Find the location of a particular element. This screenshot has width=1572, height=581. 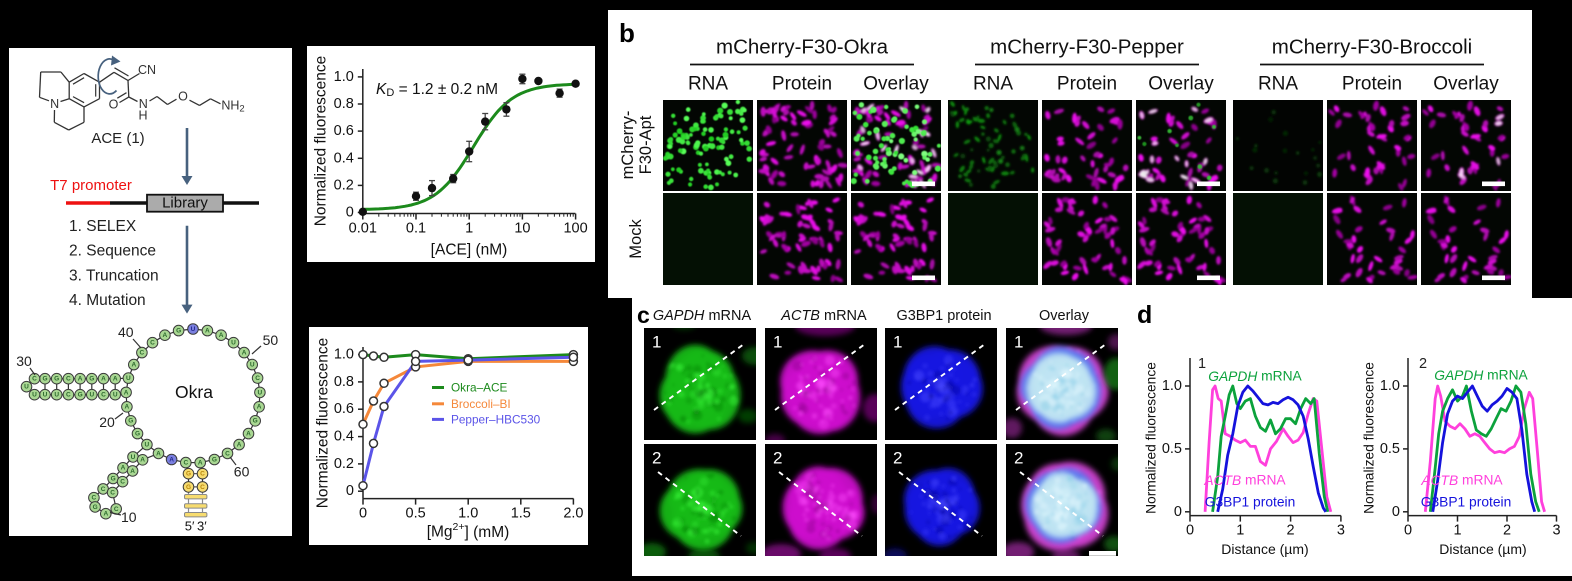

svg-text: Distance (µm) is located at coordinates (1264, 549).